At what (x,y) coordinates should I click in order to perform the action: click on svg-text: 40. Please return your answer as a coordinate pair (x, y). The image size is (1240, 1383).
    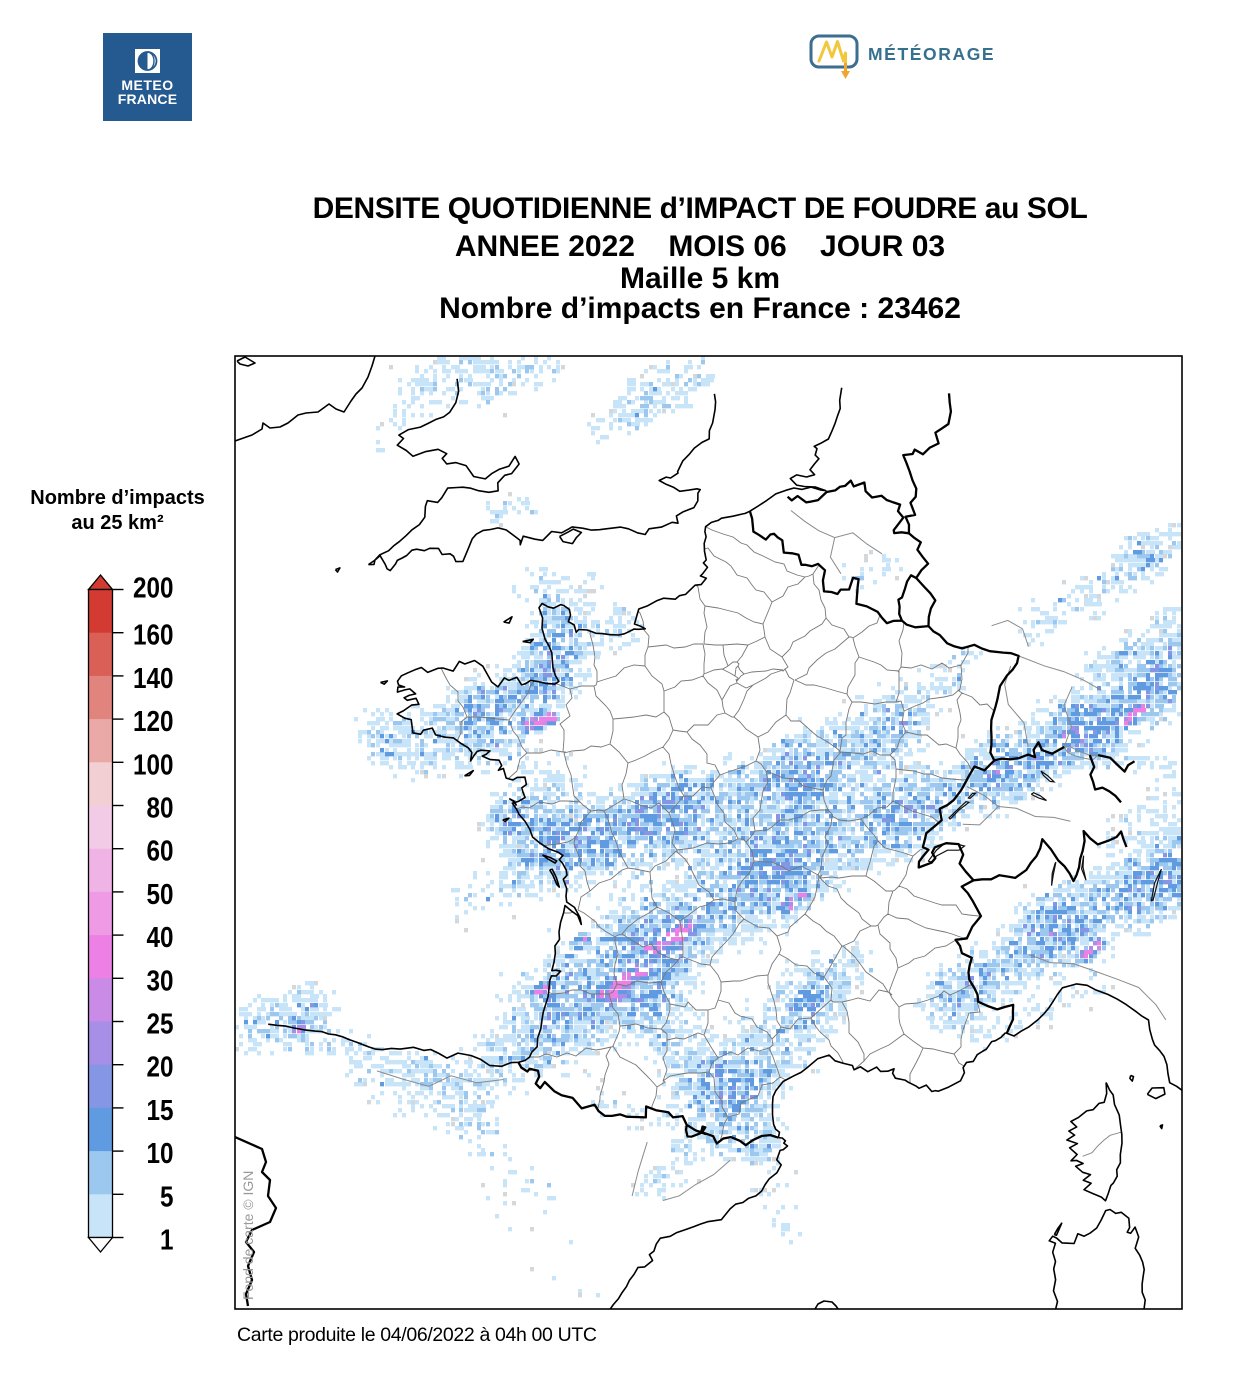
    Looking at the image, I should click on (160, 938).